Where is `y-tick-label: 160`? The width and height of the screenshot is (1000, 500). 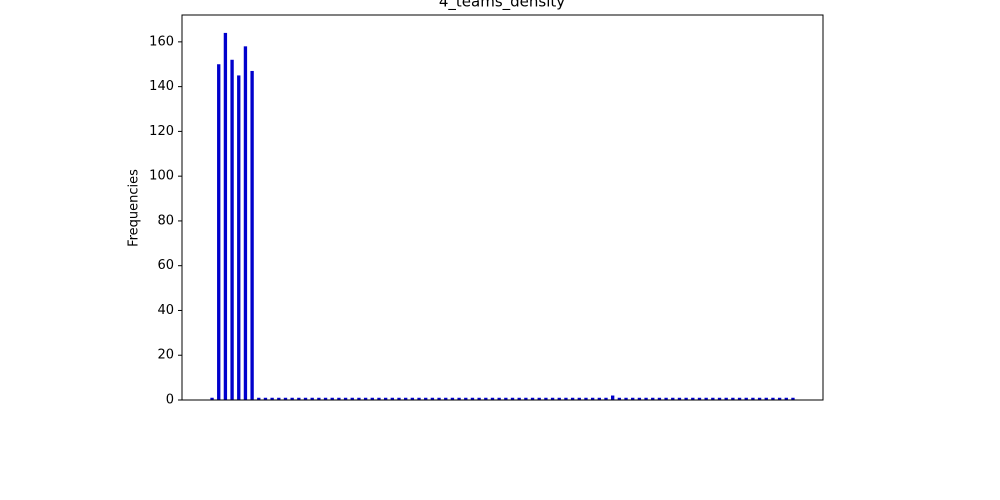 y-tick-label: 160 is located at coordinates (161, 41).